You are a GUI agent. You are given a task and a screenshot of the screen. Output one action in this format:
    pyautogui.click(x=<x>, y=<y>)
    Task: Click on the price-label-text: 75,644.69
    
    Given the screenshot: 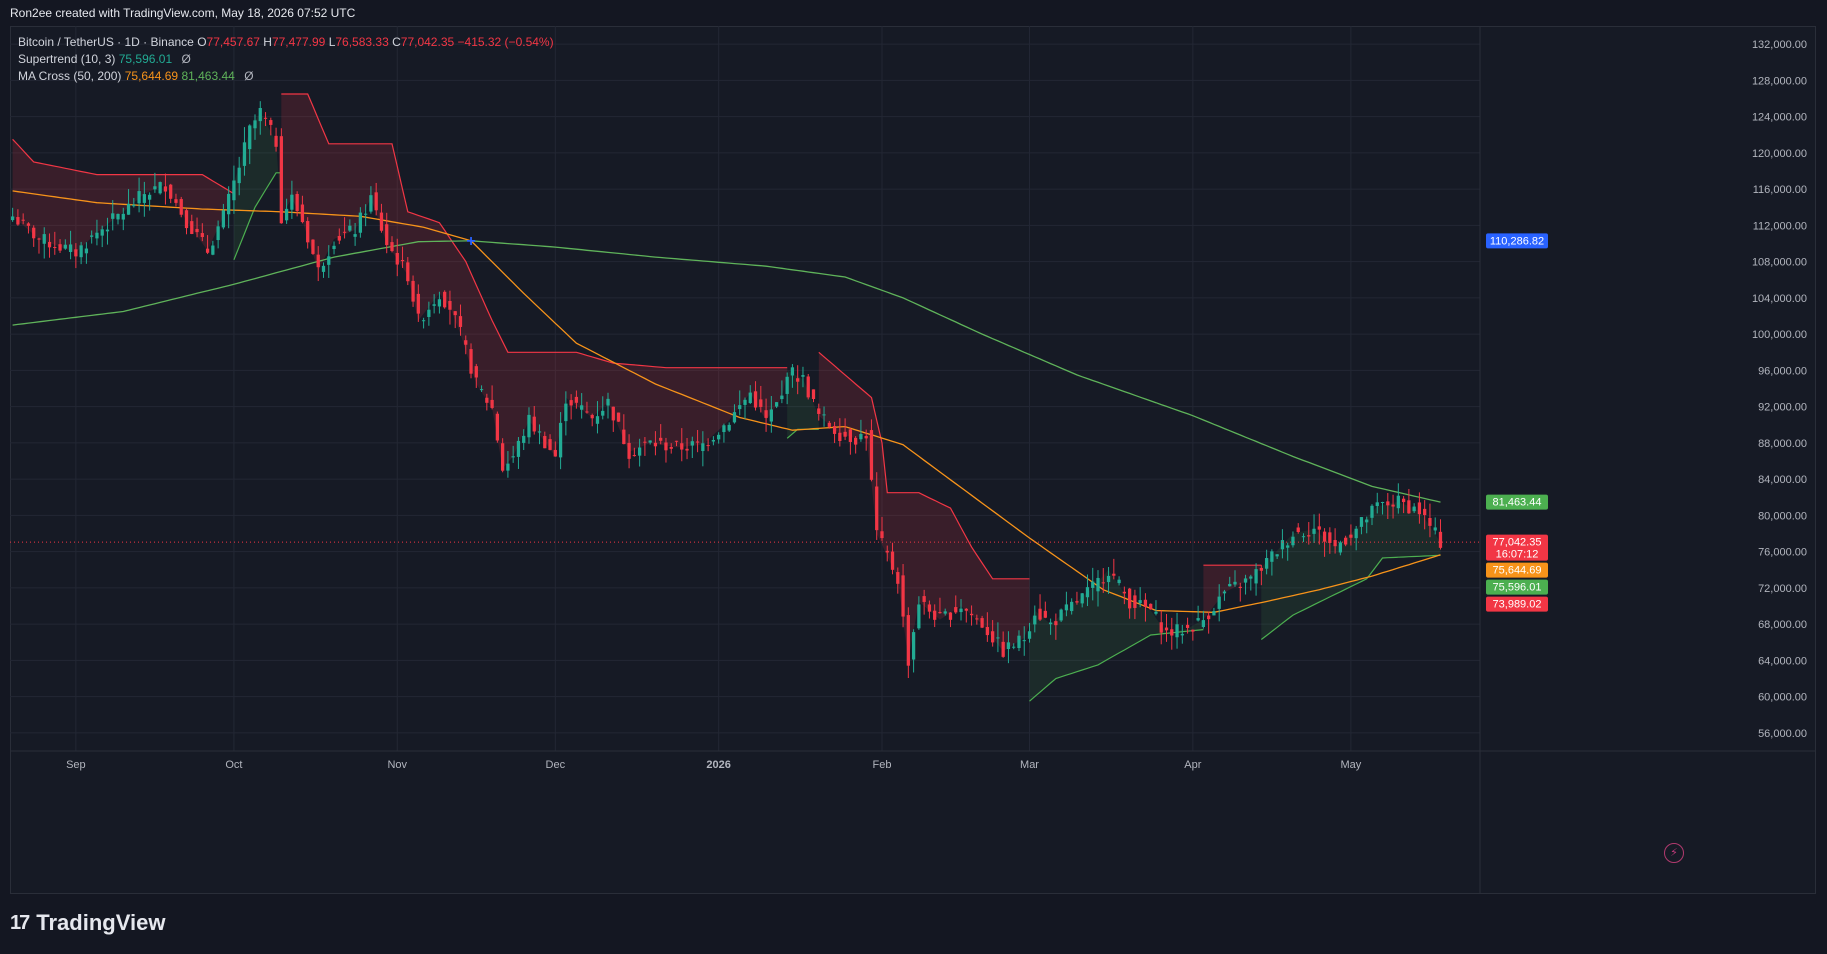 What is the action you would take?
    pyautogui.click(x=1517, y=571)
    